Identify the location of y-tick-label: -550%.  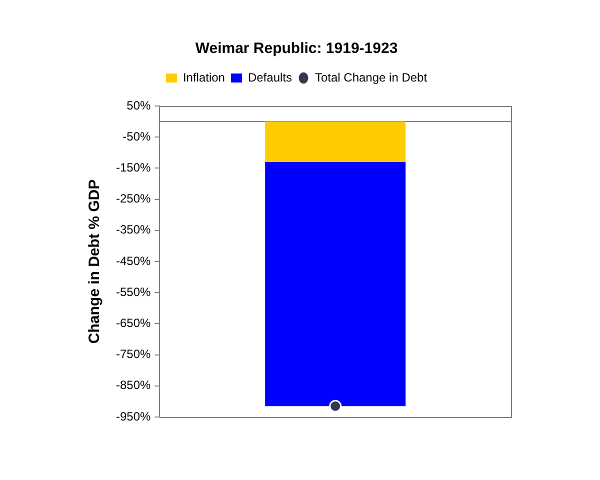
(134, 291).